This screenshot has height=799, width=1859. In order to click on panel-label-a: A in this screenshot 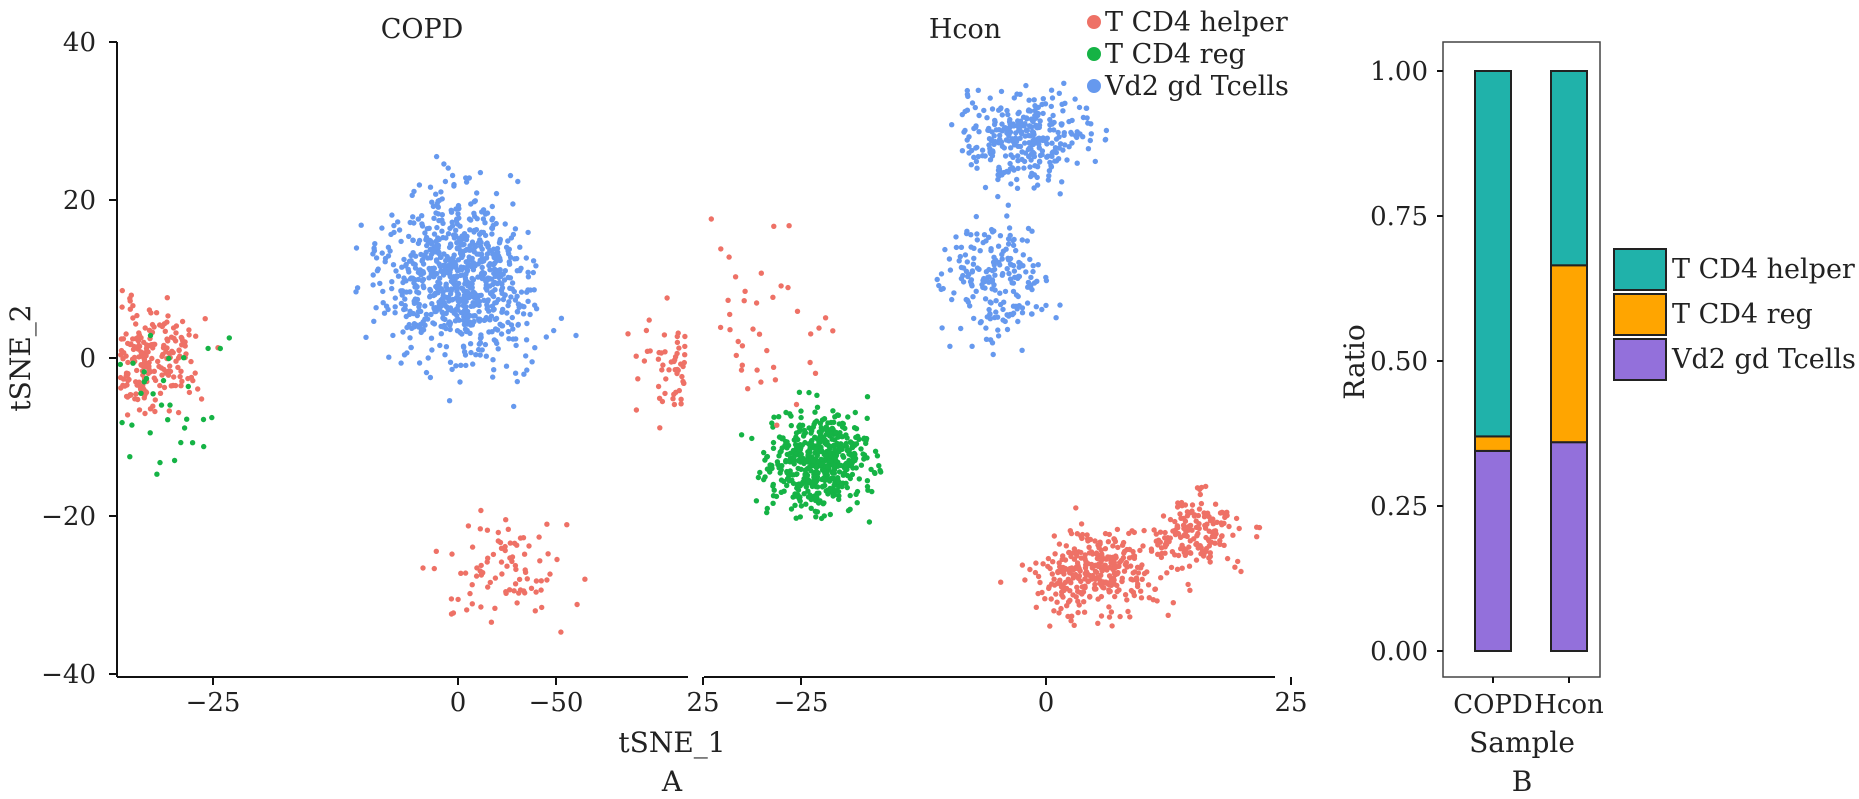, I will do `click(672, 781)`.